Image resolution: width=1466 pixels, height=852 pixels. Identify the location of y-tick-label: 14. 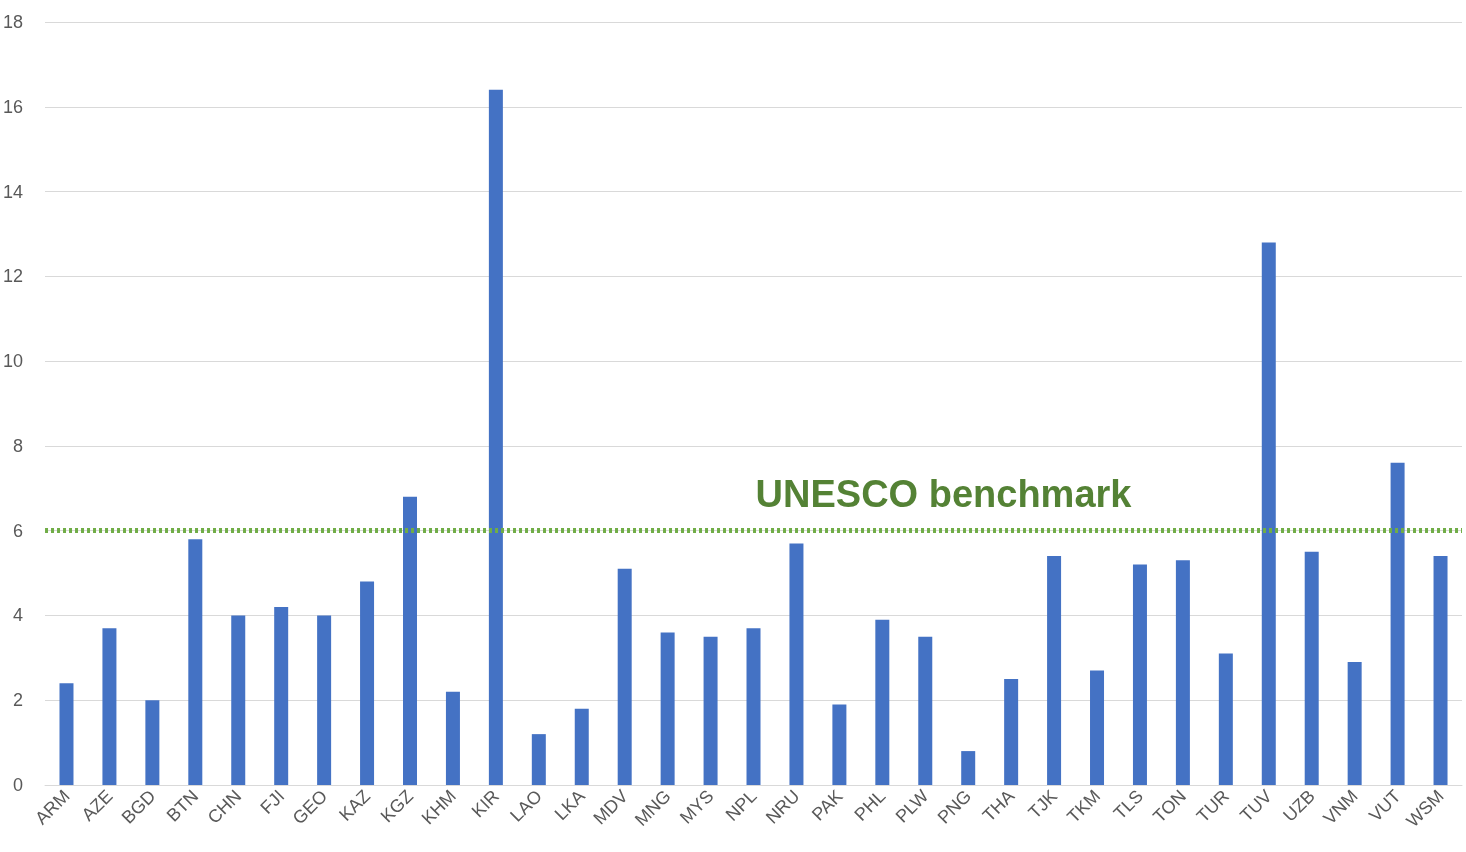
(13, 191).